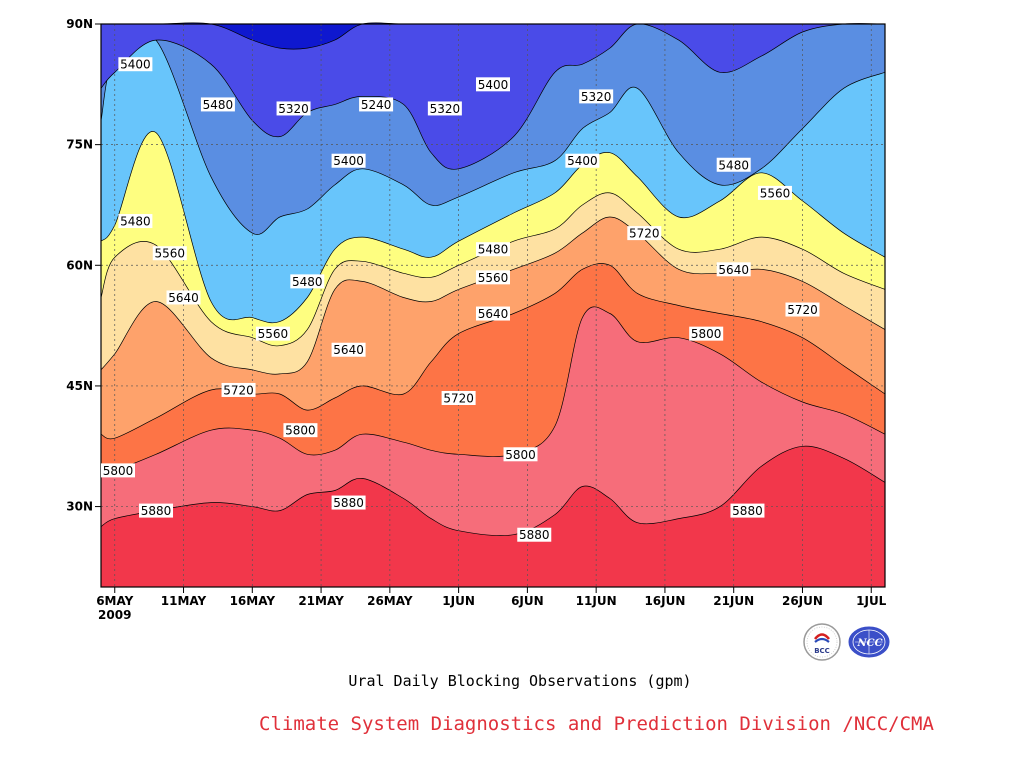 Image resolution: width=1024 pixels, height=768 pixels. I want to click on x-tick-label: 1JUN, so click(458, 601).